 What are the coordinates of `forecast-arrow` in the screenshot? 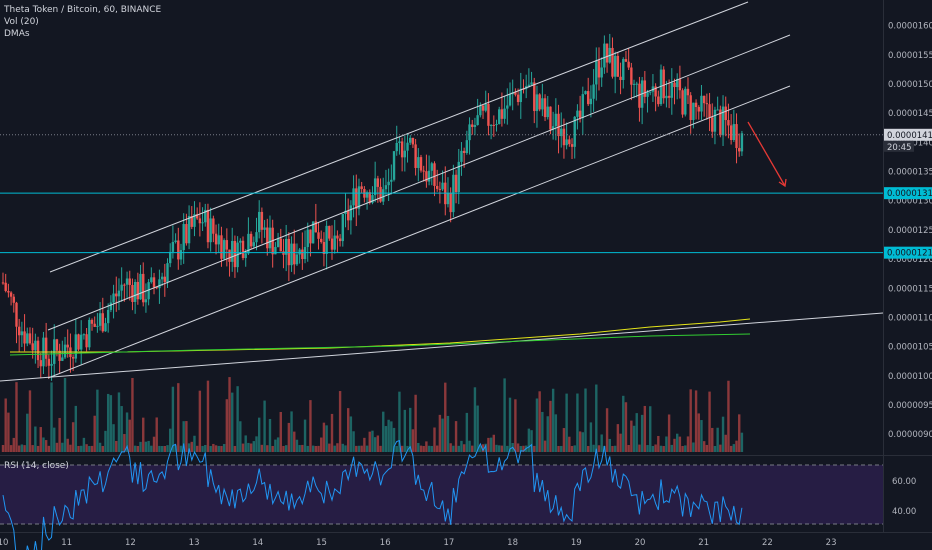 It's located at (766, 154).